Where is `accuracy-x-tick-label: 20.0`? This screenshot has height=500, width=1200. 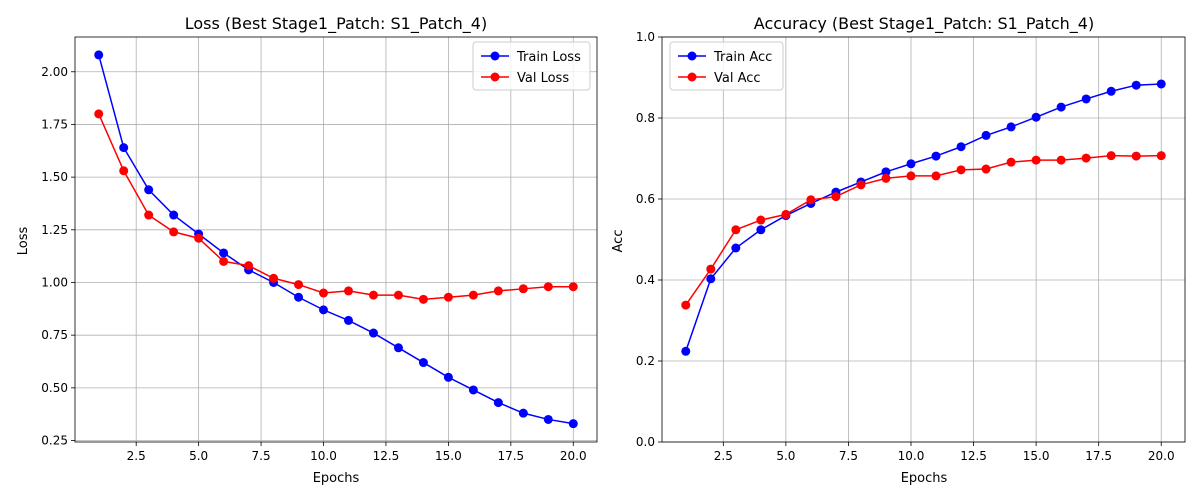 accuracy-x-tick-label: 20.0 is located at coordinates (1161, 456).